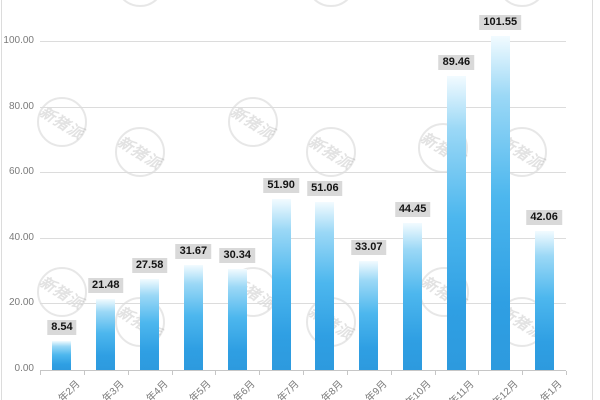  I want to click on x-axis-category-label: 年3月, so click(113, 389).